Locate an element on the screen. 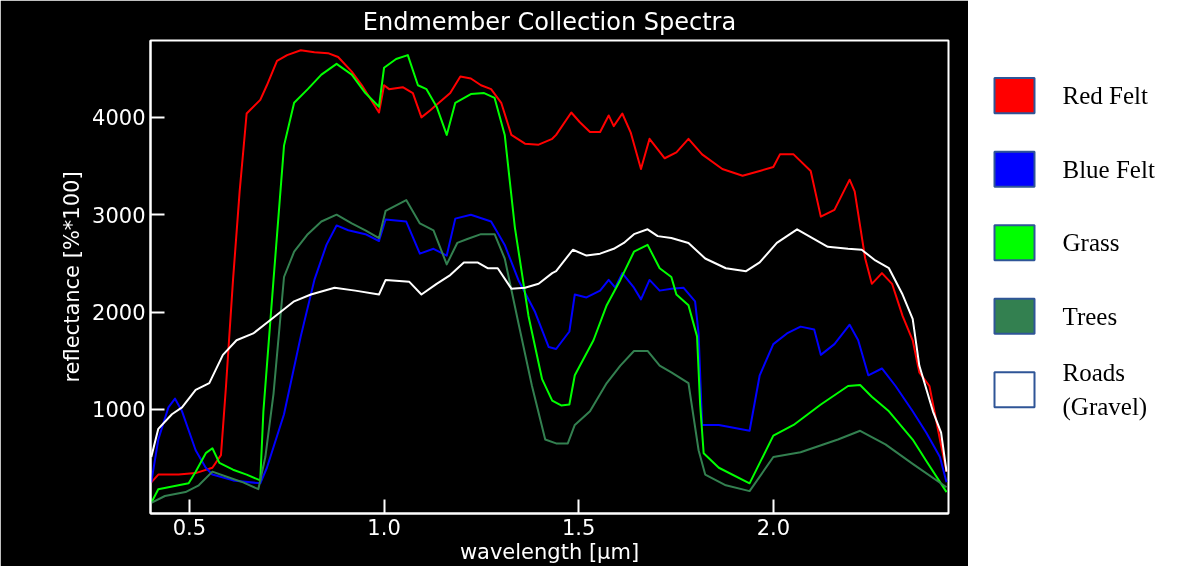 This screenshot has width=1190, height=566. y-tick-label: 2000 is located at coordinates (119, 313).